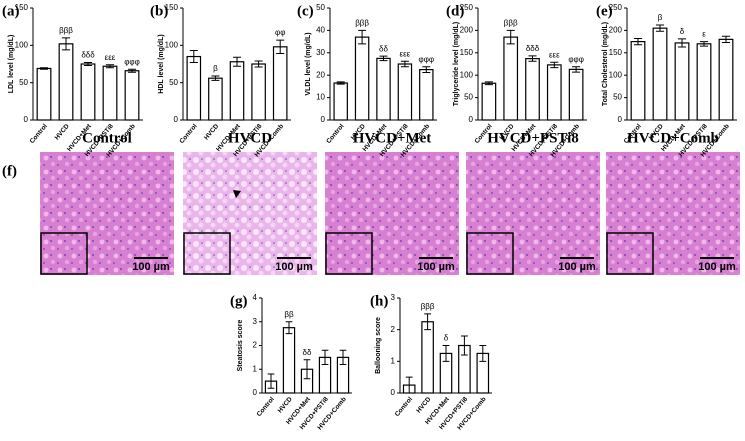 This screenshot has height=441, width=745. What do you see at coordinates (320, 97) in the screenshot?
I see `y-tick-label: 10` at bounding box center [320, 97].